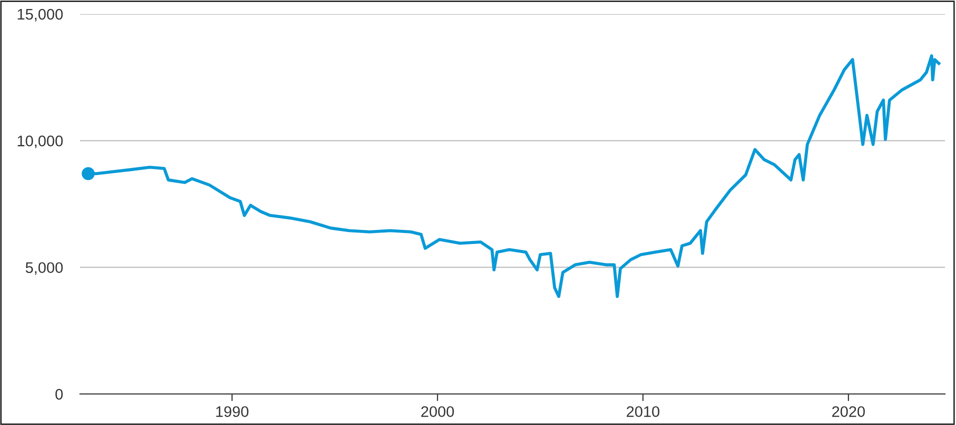 The width and height of the screenshot is (956, 425). I want to click on x-tick-label: 2000, so click(437, 412).